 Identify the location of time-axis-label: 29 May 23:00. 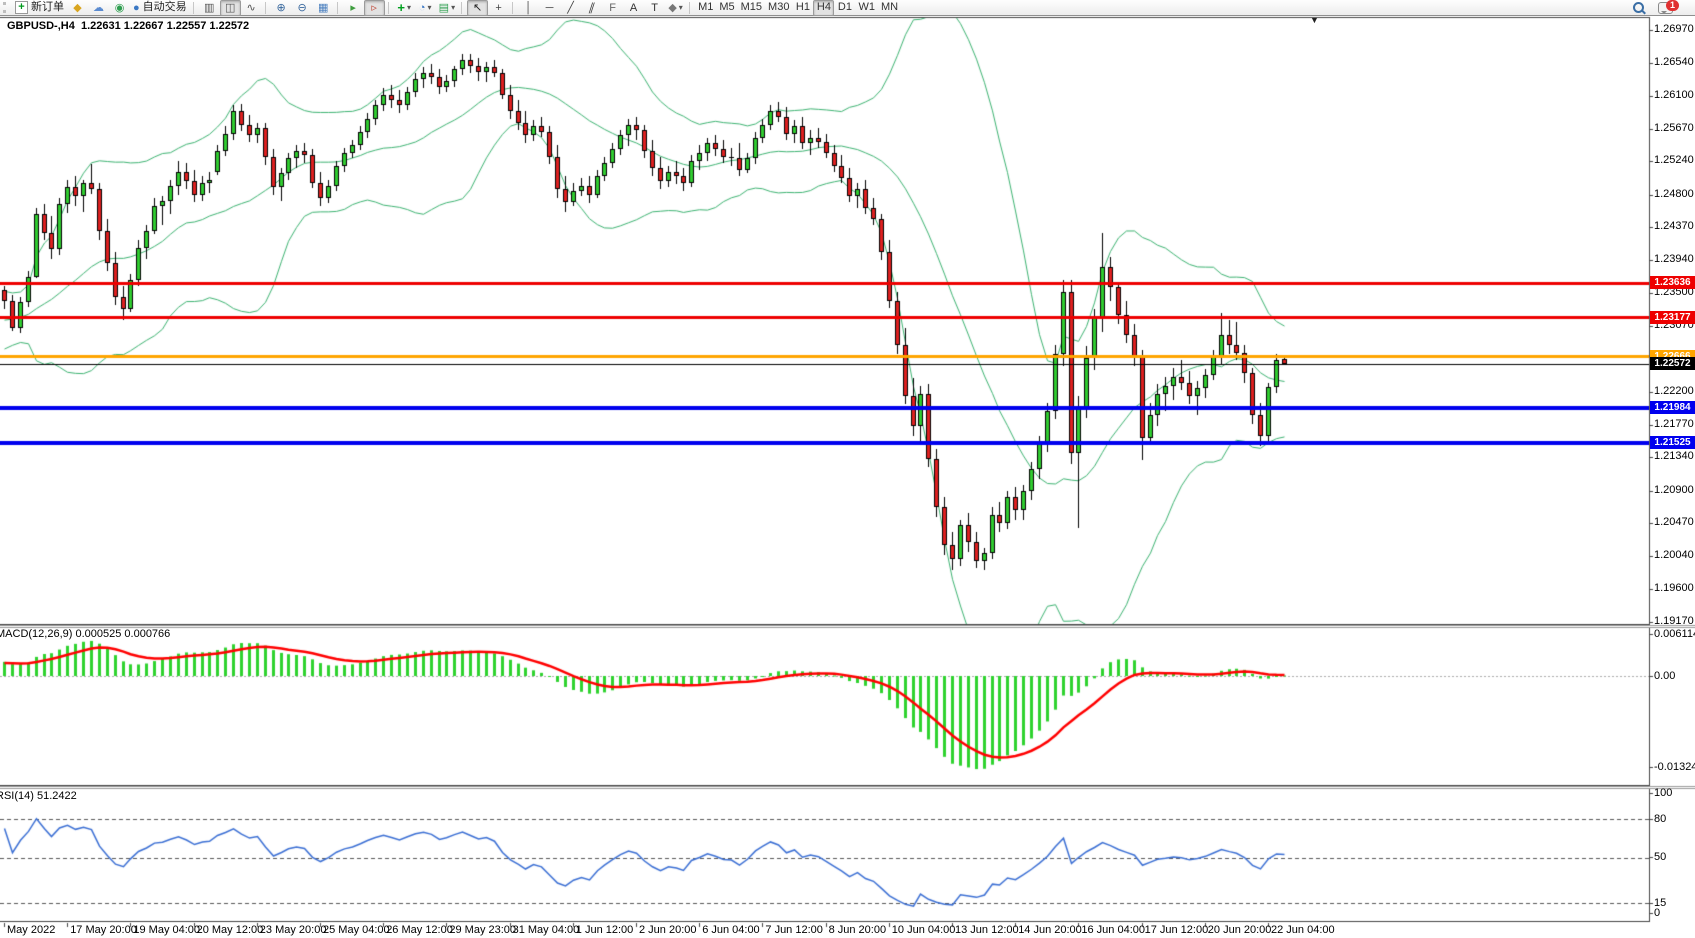
(483, 930).